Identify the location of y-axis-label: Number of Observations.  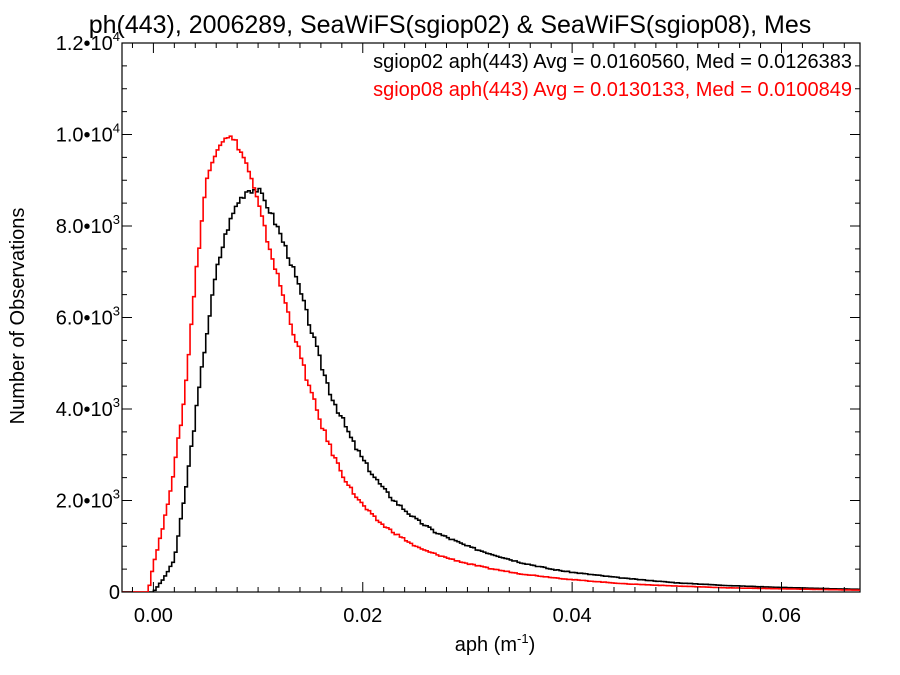
(18, 316).